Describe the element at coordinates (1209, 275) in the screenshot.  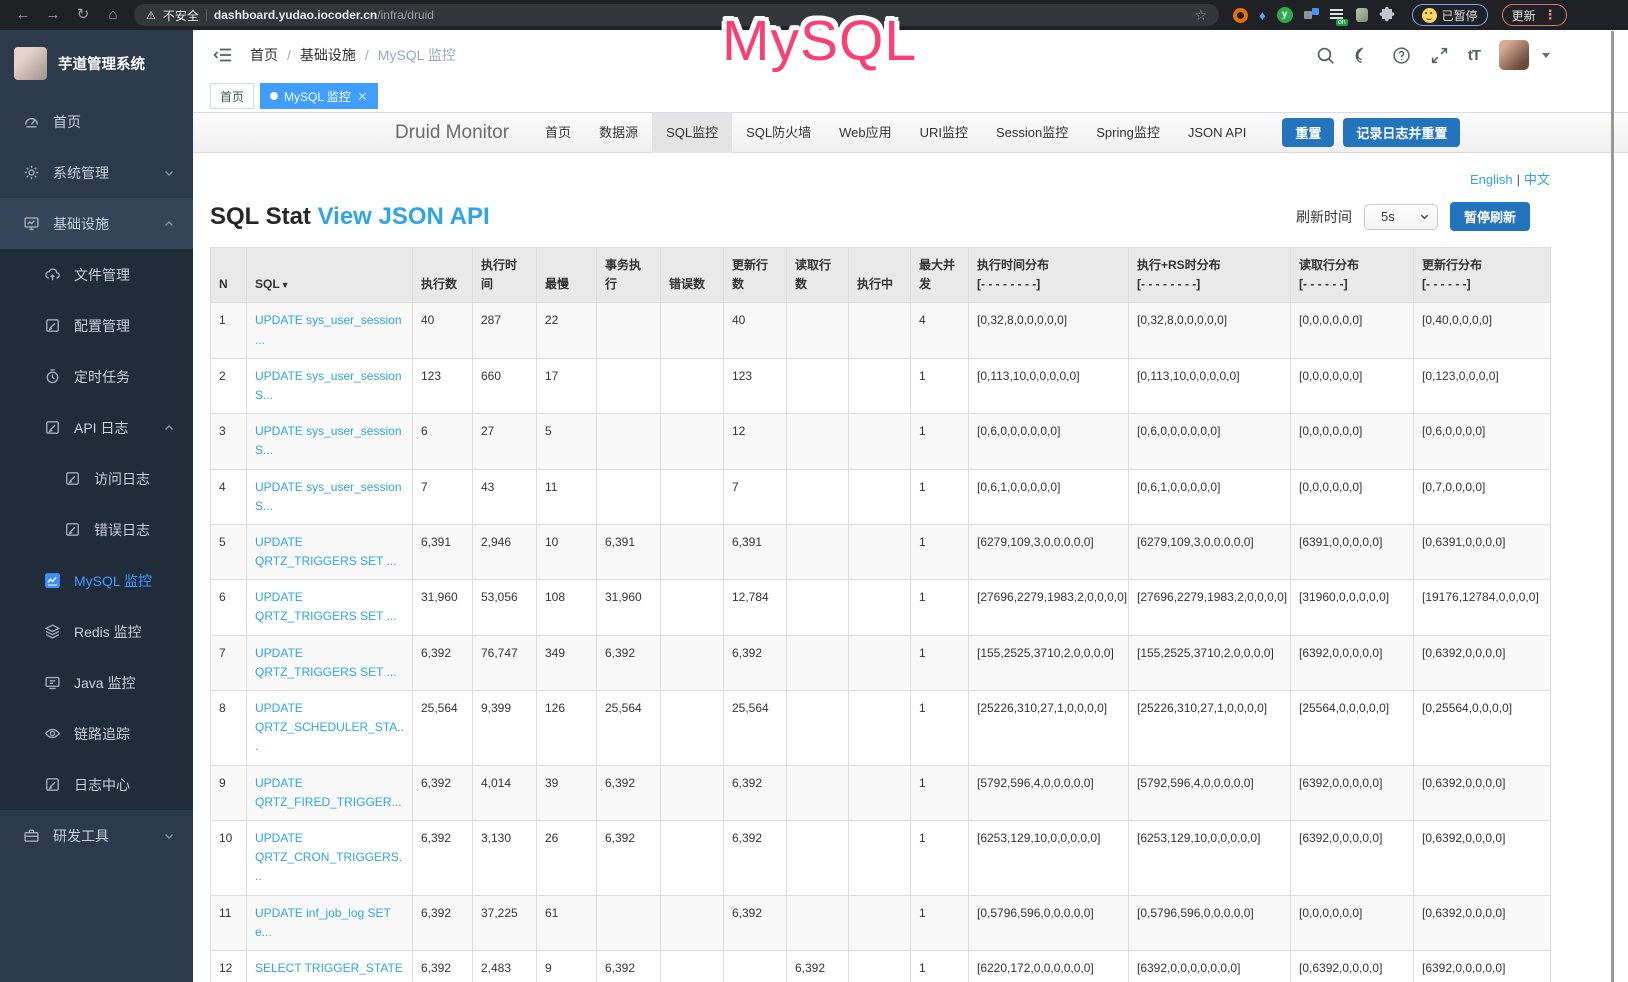
I see `col-header-exec-rs-dist: 执行+RS时分布 [- - - - - - - -]` at that location.